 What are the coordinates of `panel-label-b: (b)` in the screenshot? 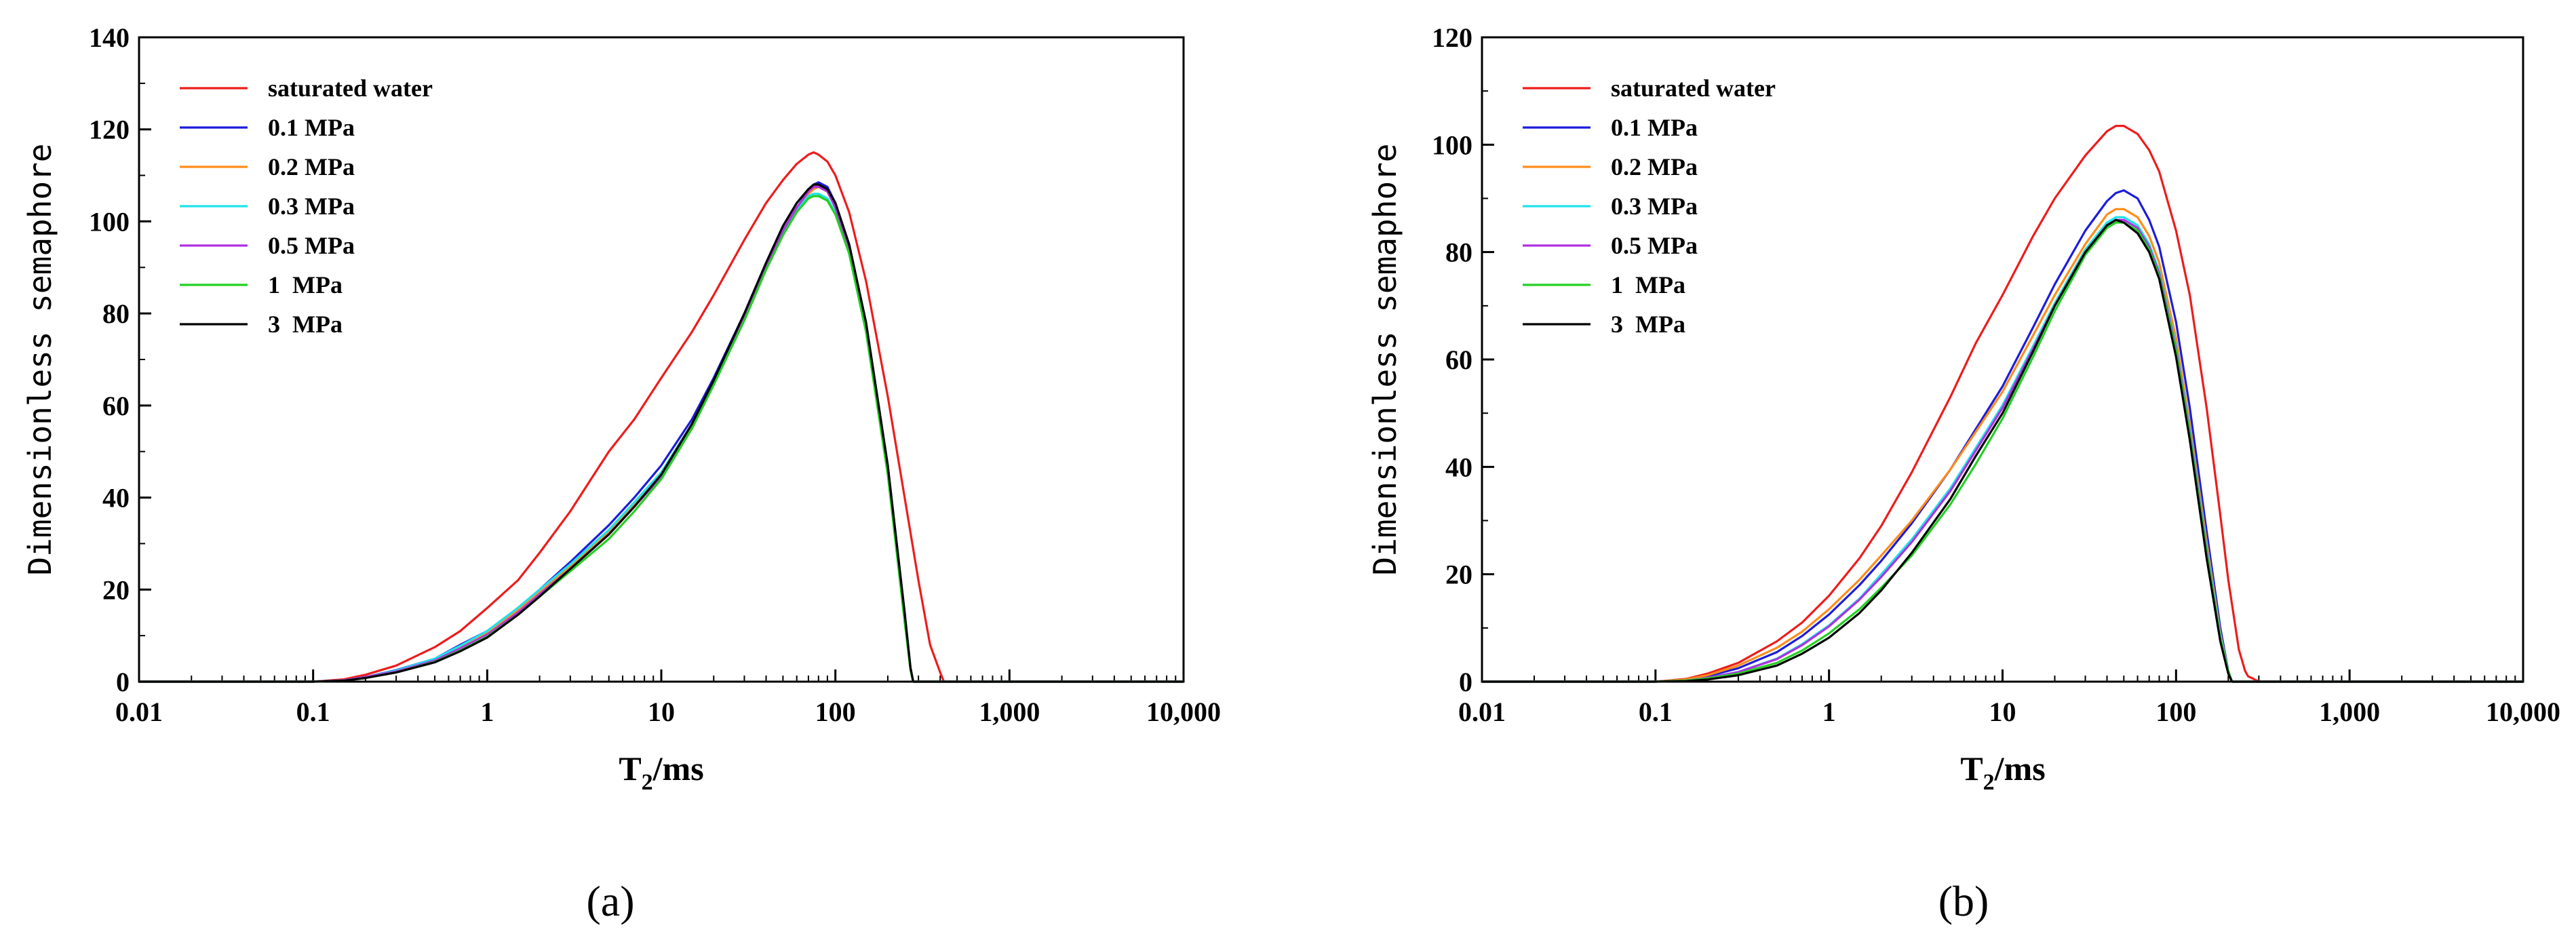 It's located at (1963, 901).